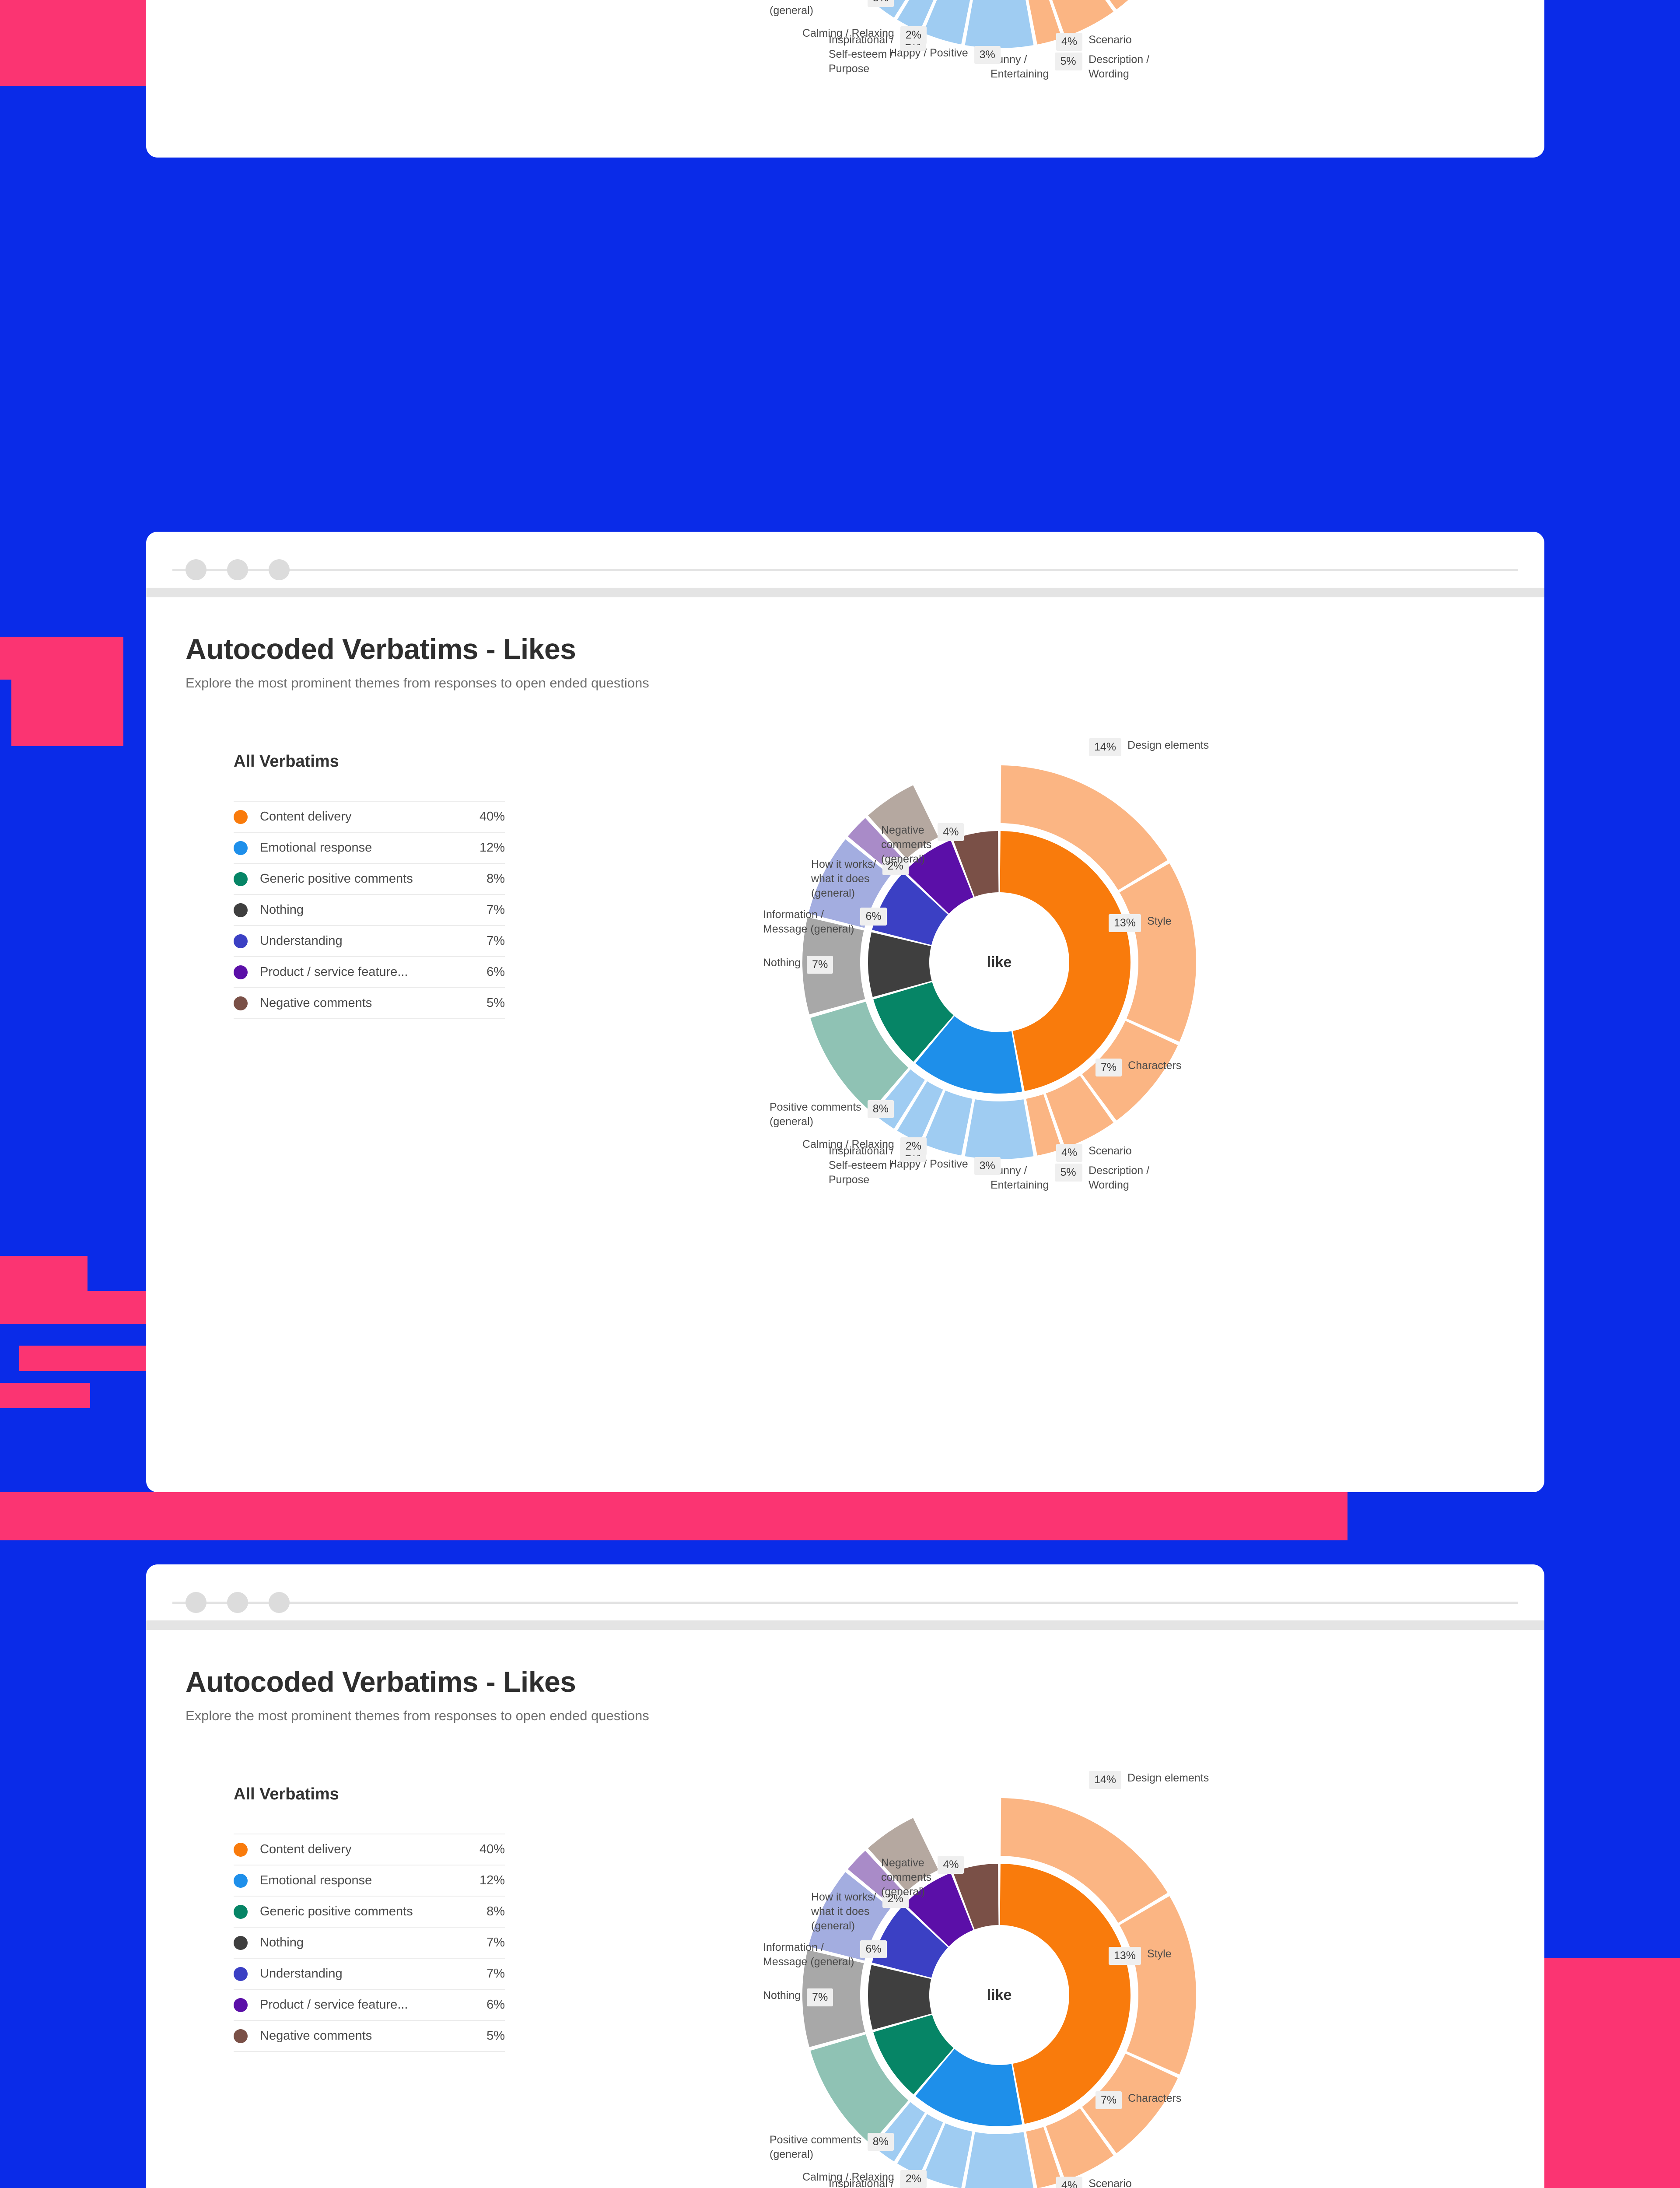 Image resolution: width=1680 pixels, height=2188 pixels. Describe the element at coordinates (704, 1516) in the screenshot. I see `bg-shape-mid-band` at that location.